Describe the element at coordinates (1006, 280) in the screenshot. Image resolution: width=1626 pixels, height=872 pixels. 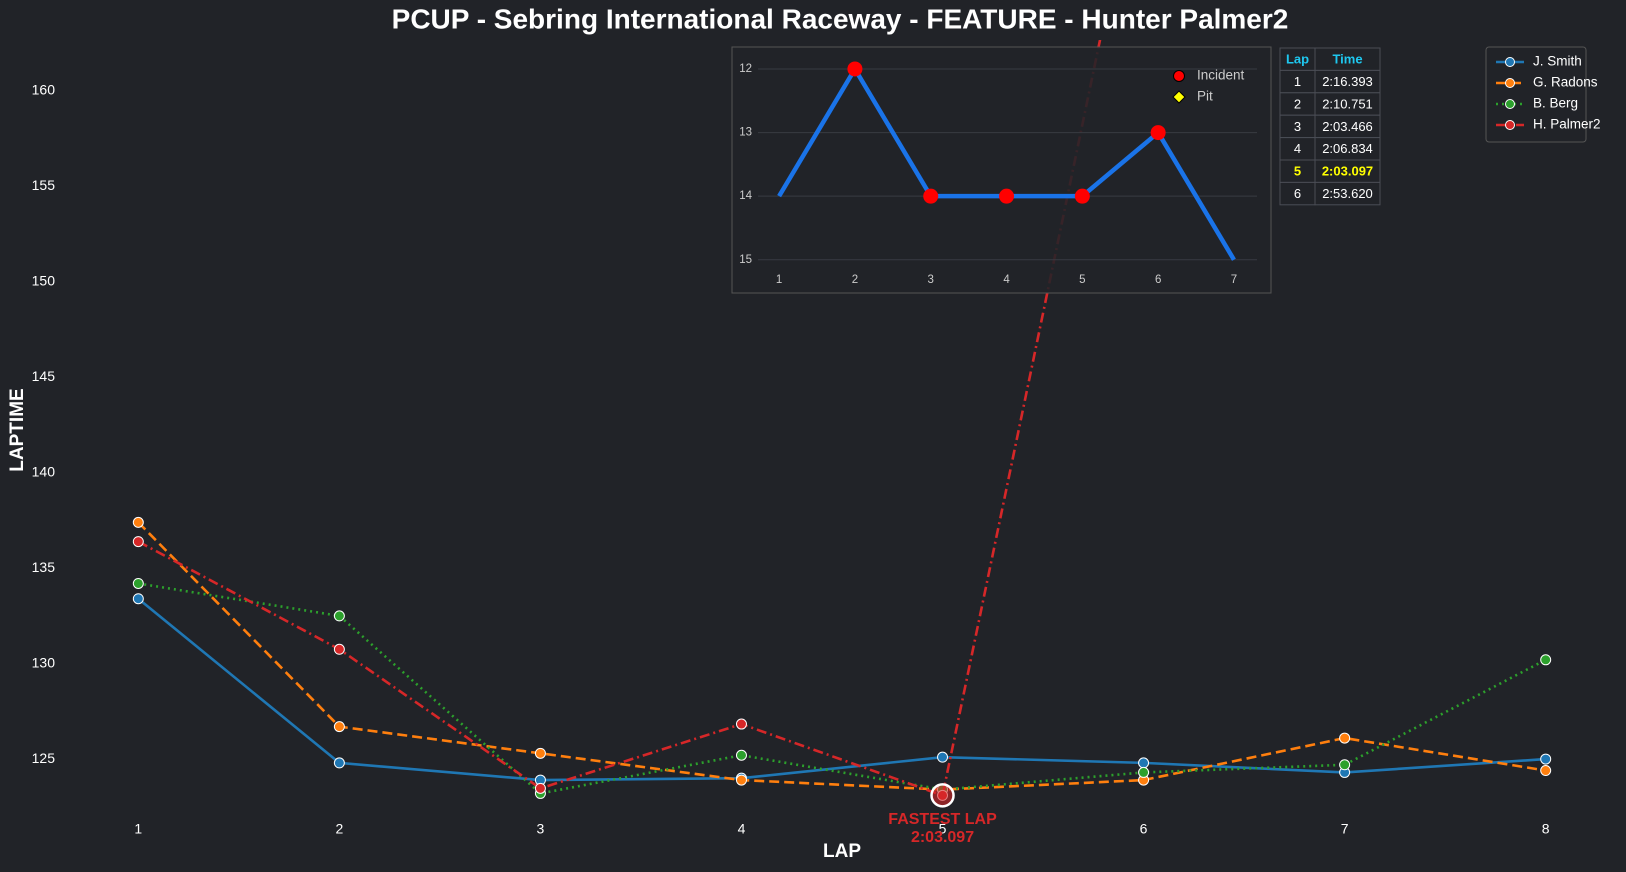
I see `inset-x-tick-label: 4` at that location.